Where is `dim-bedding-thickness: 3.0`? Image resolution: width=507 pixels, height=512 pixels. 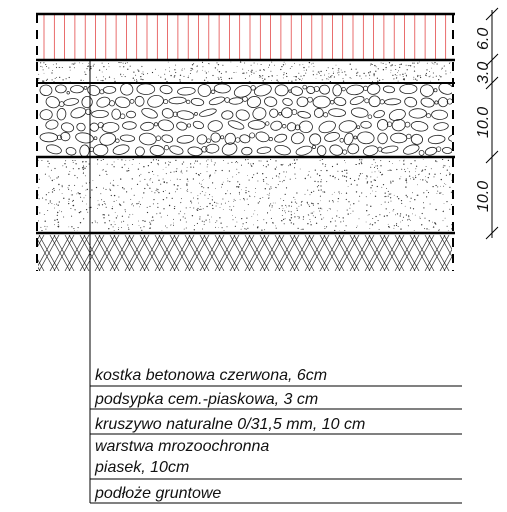 dim-bedding-thickness: 3.0 is located at coordinates (483, 73).